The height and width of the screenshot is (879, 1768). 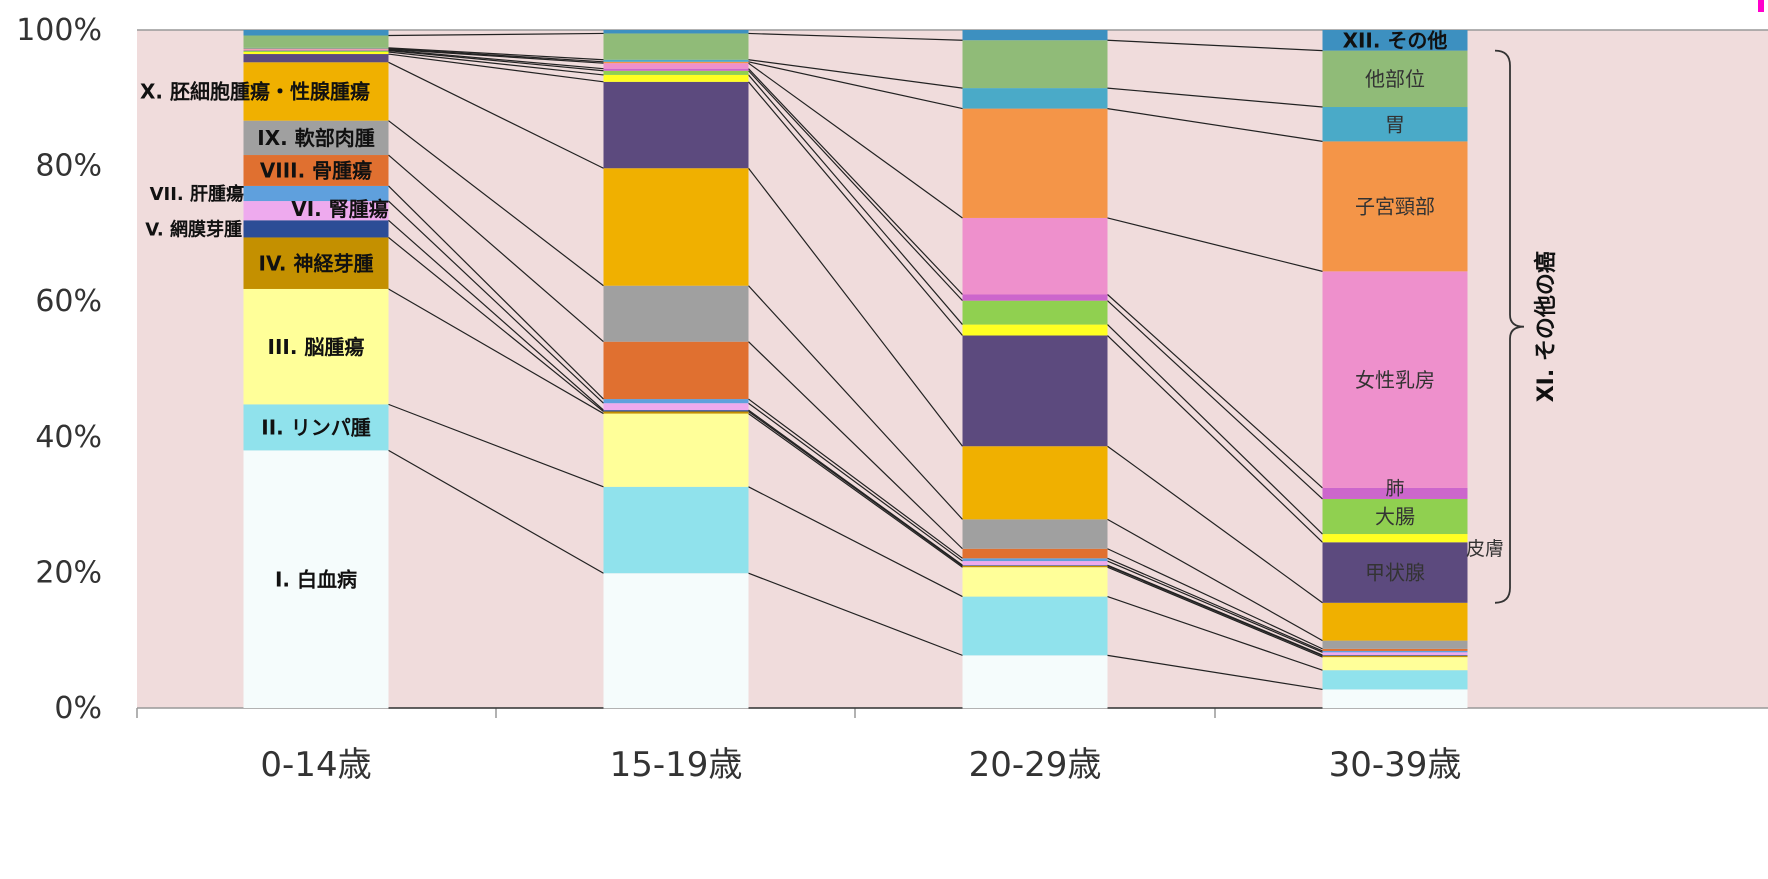 What do you see at coordinates (78, 708) in the screenshot?
I see `y-tick-label: 0%` at bounding box center [78, 708].